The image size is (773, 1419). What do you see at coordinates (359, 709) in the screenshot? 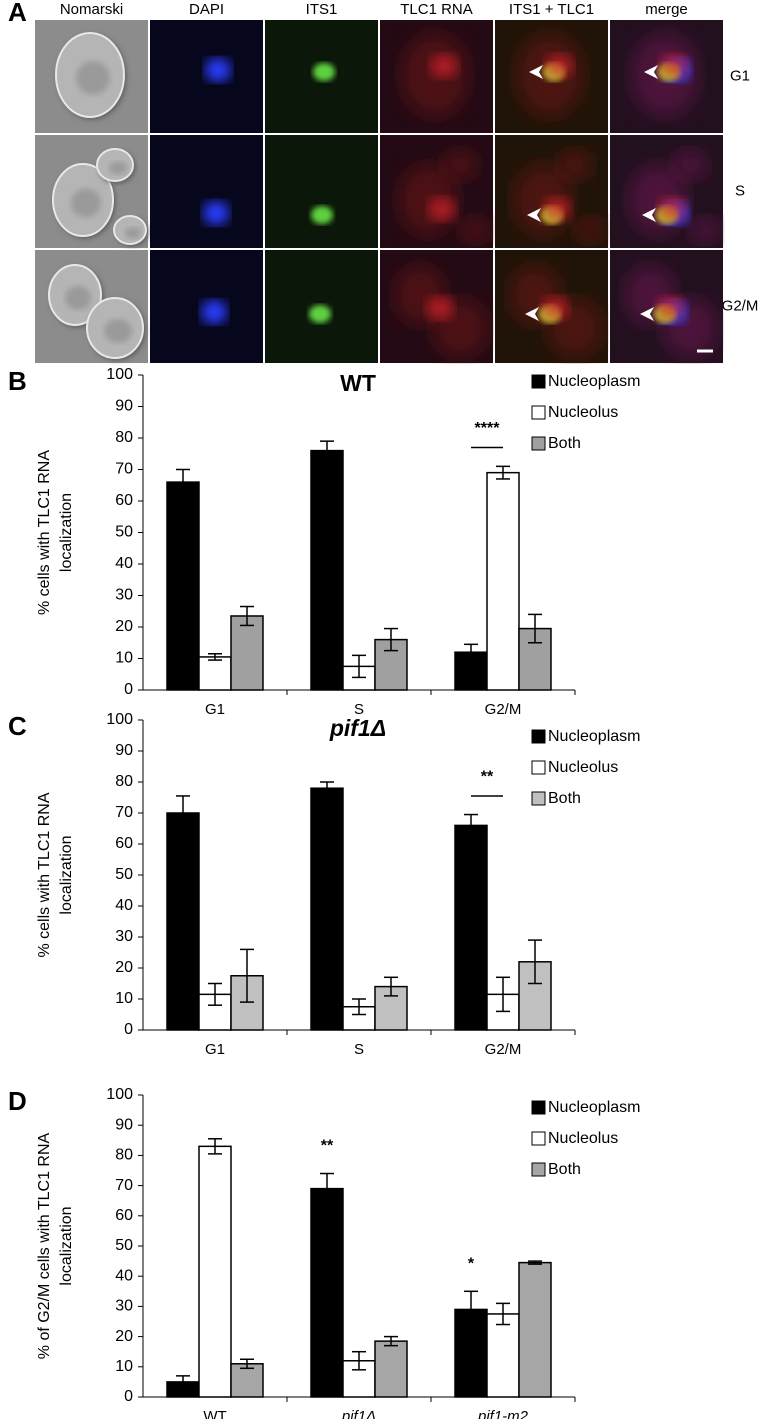
I see `x-tick-label: S` at bounding box center [359, 709].